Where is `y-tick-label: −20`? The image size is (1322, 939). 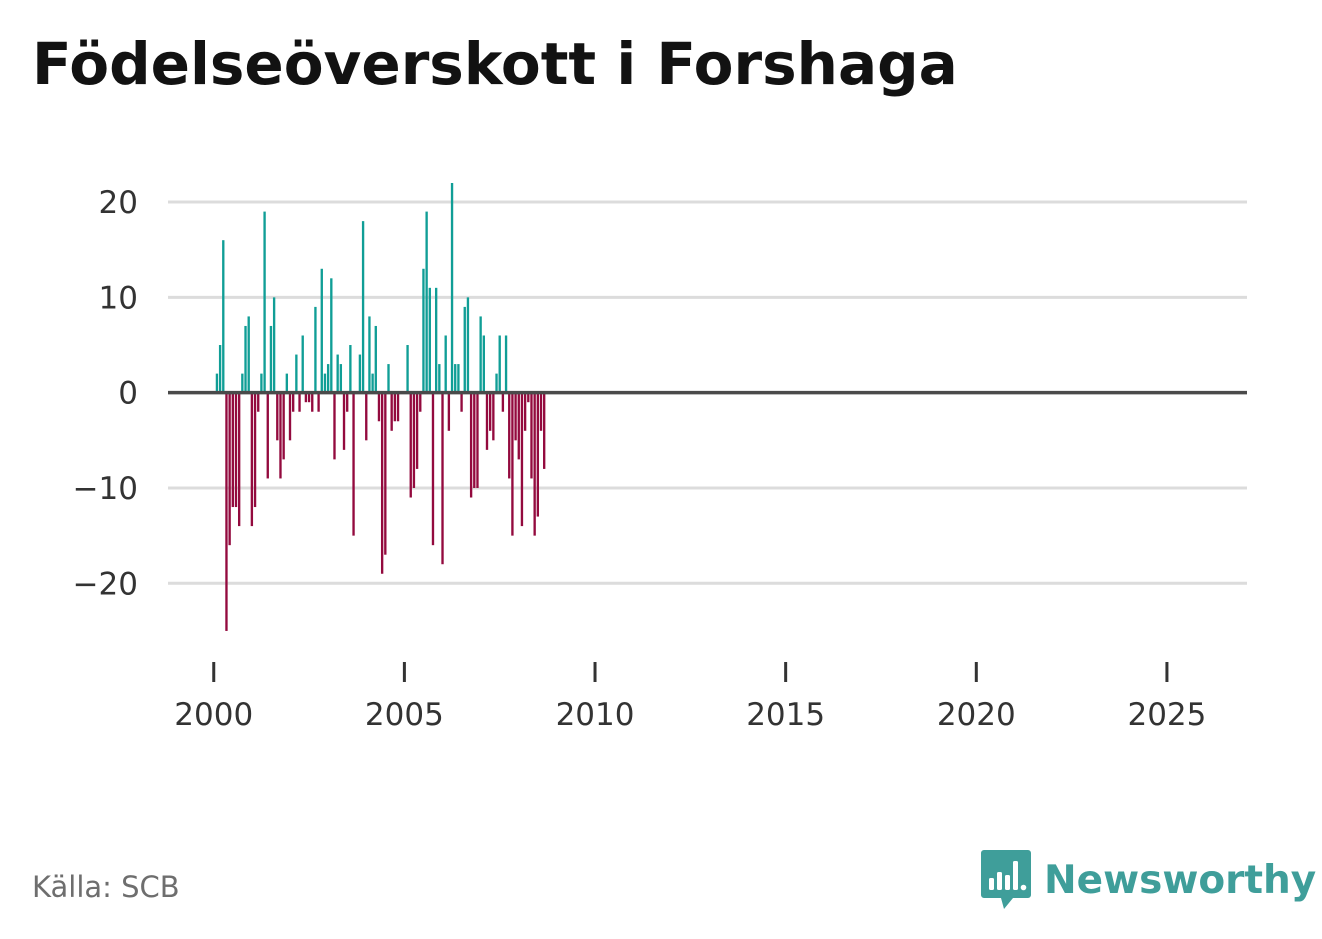
y-tick-label: −20 is located at coordinates (105, 584).